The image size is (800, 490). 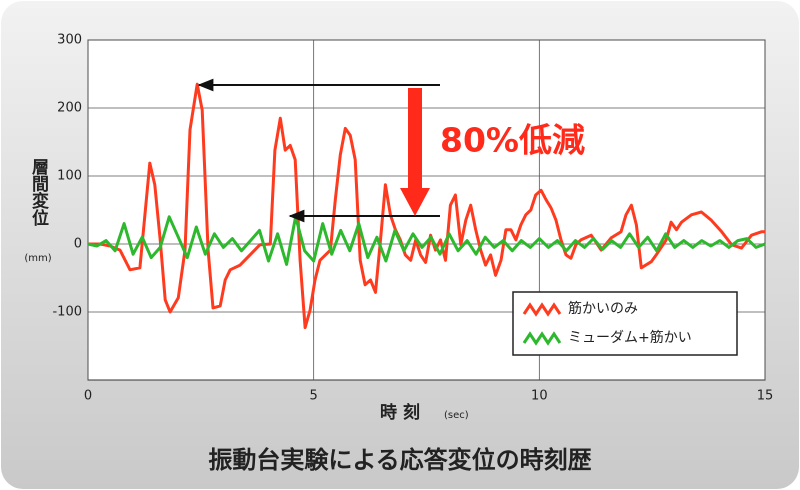 I want to click on x-axis-unit: (sec), so click(x=456, y=415).